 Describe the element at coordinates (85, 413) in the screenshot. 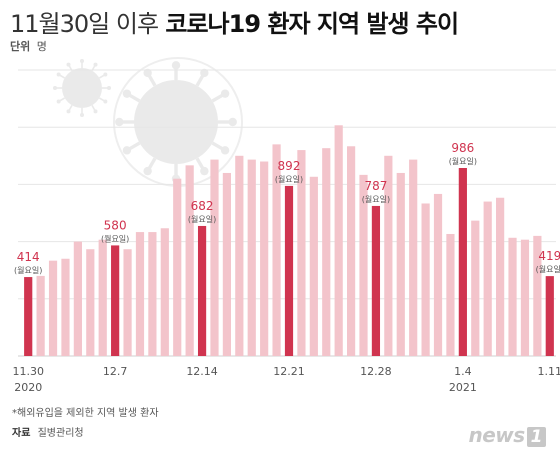

I see `footnote: *해외유입을 제외한 지역 발생 환자` at that location.